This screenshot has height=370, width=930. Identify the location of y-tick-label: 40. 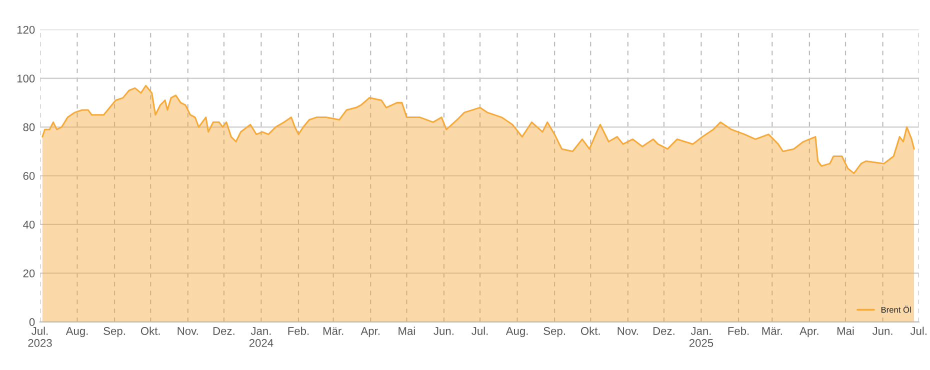
(29, 224).